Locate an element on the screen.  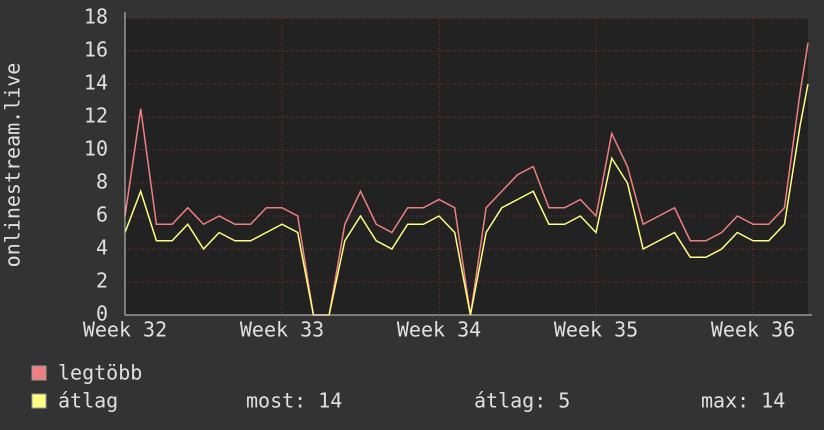
y-tick-label: 0 is located at coordinates (102, 314).